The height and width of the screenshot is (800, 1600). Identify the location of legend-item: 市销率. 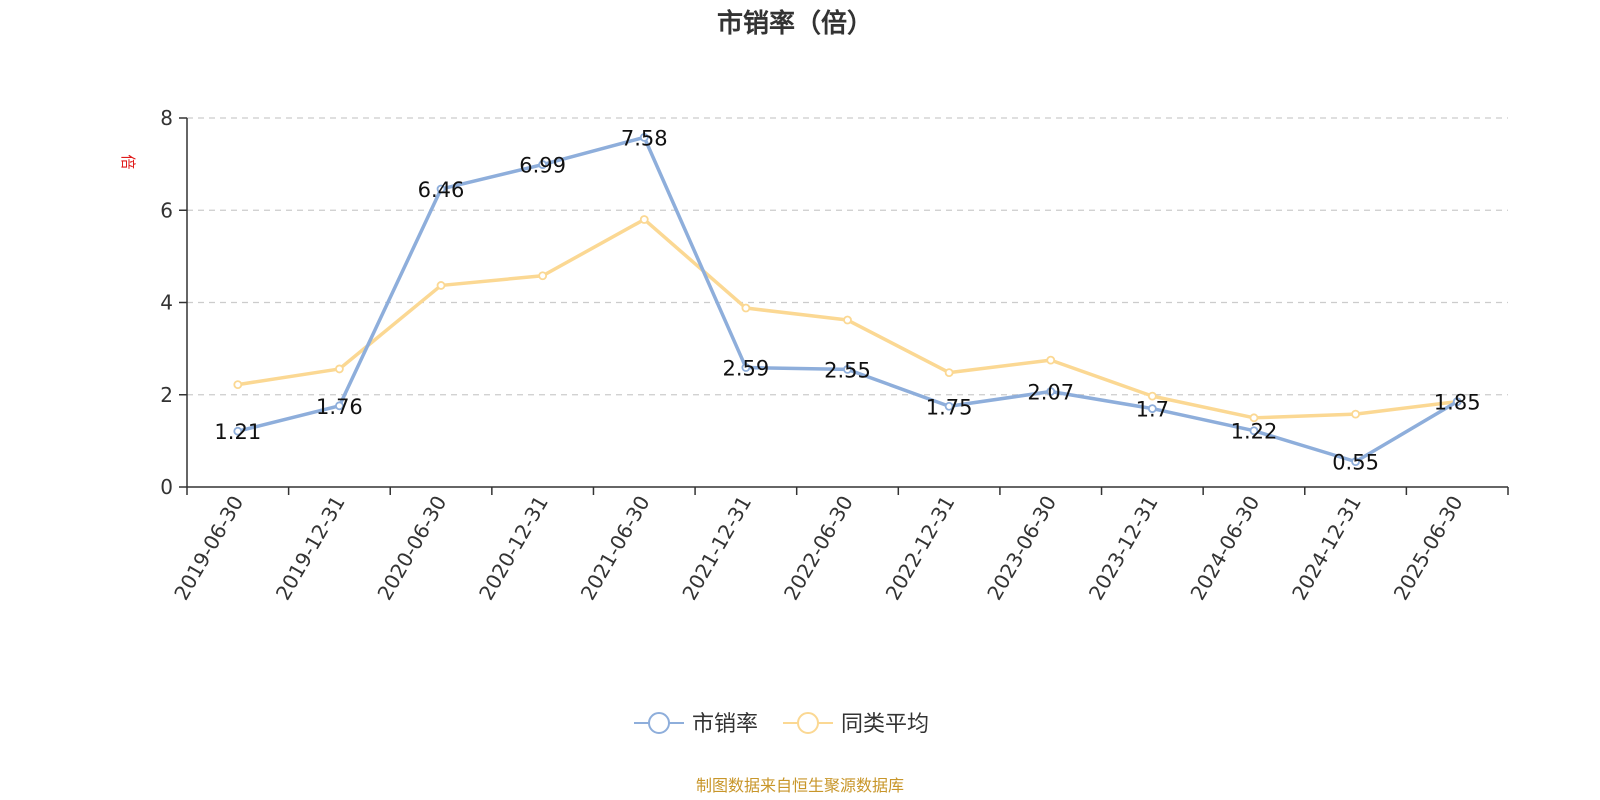
(696, 724).